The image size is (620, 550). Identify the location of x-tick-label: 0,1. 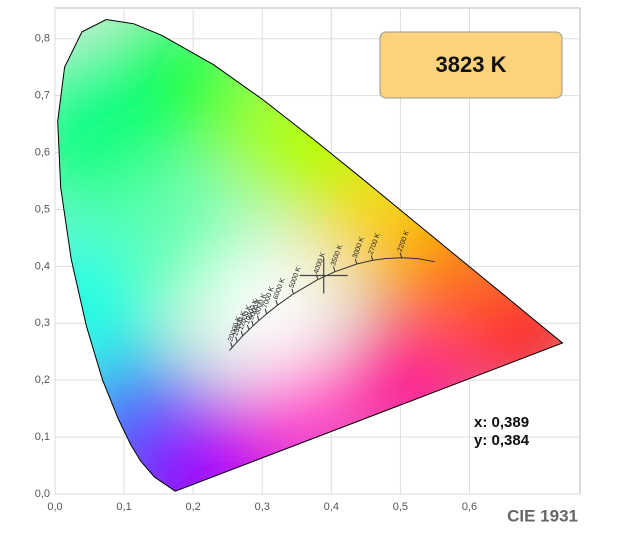
(123, 507).